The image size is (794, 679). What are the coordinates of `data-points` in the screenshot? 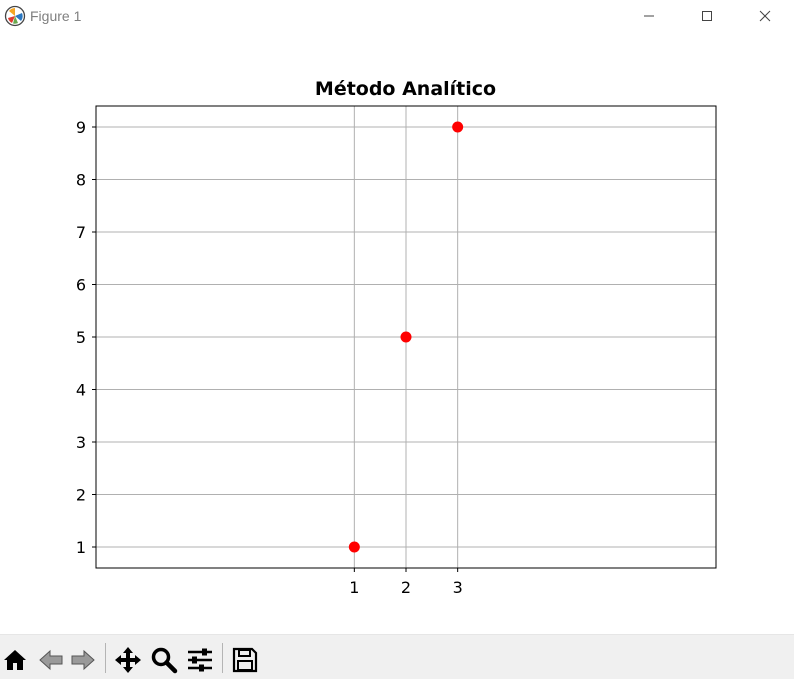 It's located at (406, 337).